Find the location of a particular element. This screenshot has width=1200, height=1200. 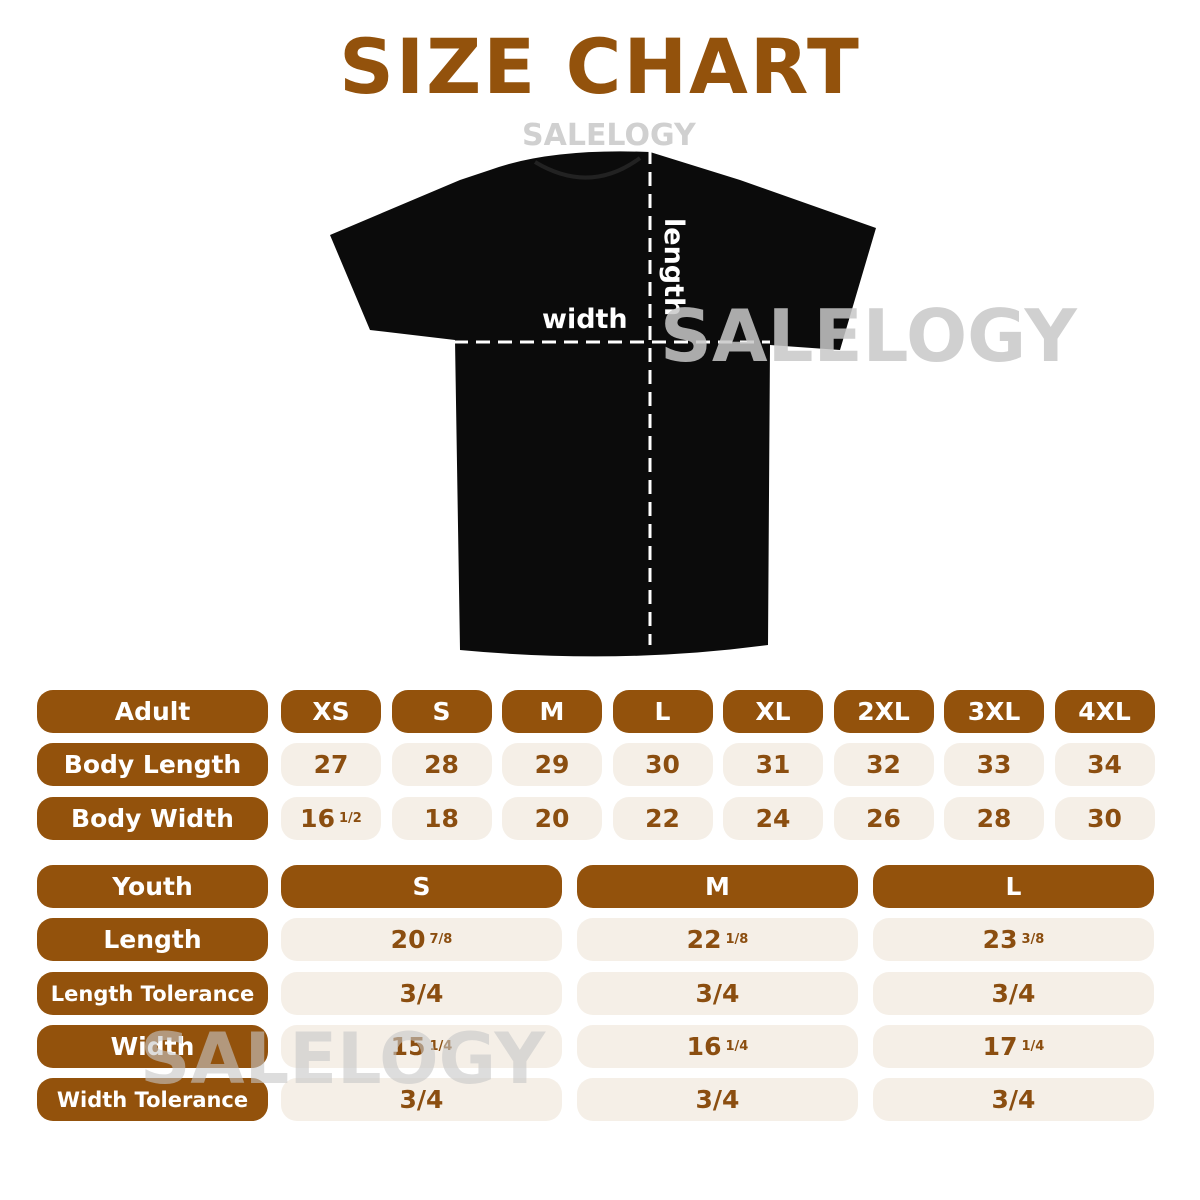

cell-text: 26 is located at coordinates (883, 818).